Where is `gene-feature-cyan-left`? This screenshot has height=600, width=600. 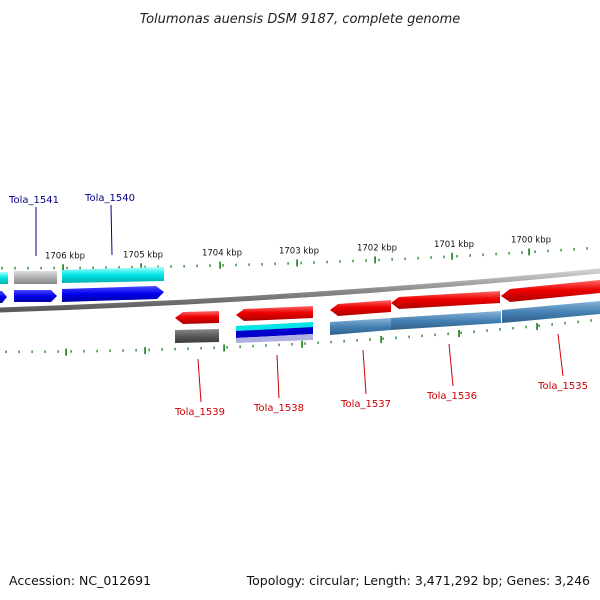 gene-feature-cyan-left is located at coordinates (4, 278).